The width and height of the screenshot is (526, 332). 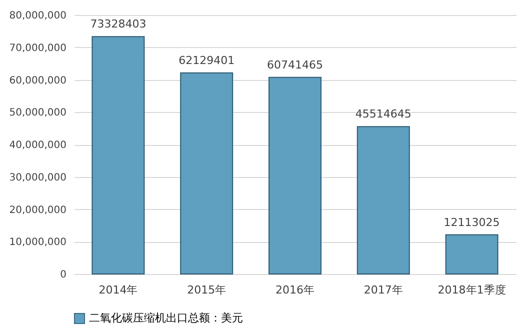 I want to click on x-tick-label: 2017年, so click(x=383, y=290).